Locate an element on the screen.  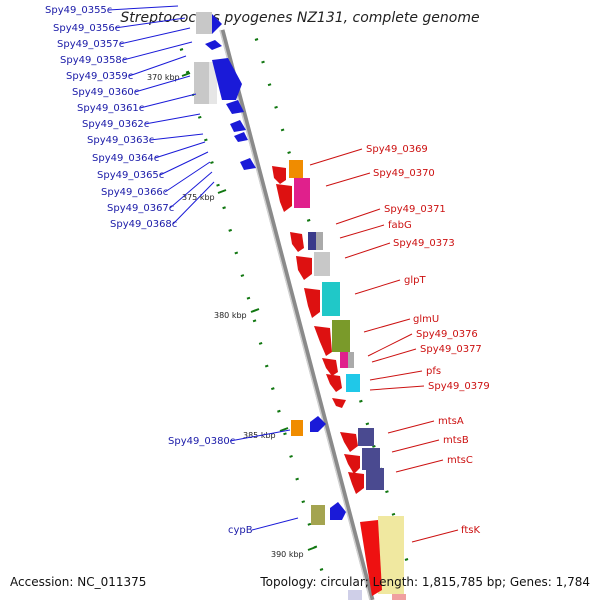
gene-arrow-pfs is located at coordinates (334, 383).